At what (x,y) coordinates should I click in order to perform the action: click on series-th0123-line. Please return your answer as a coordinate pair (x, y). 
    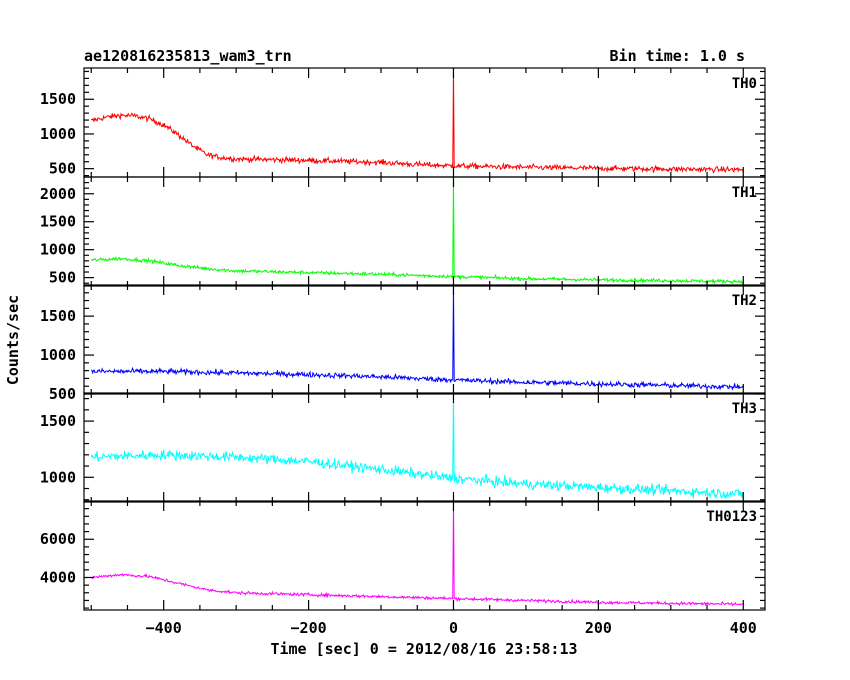
    Looking at the image, I should click on (417, 554).